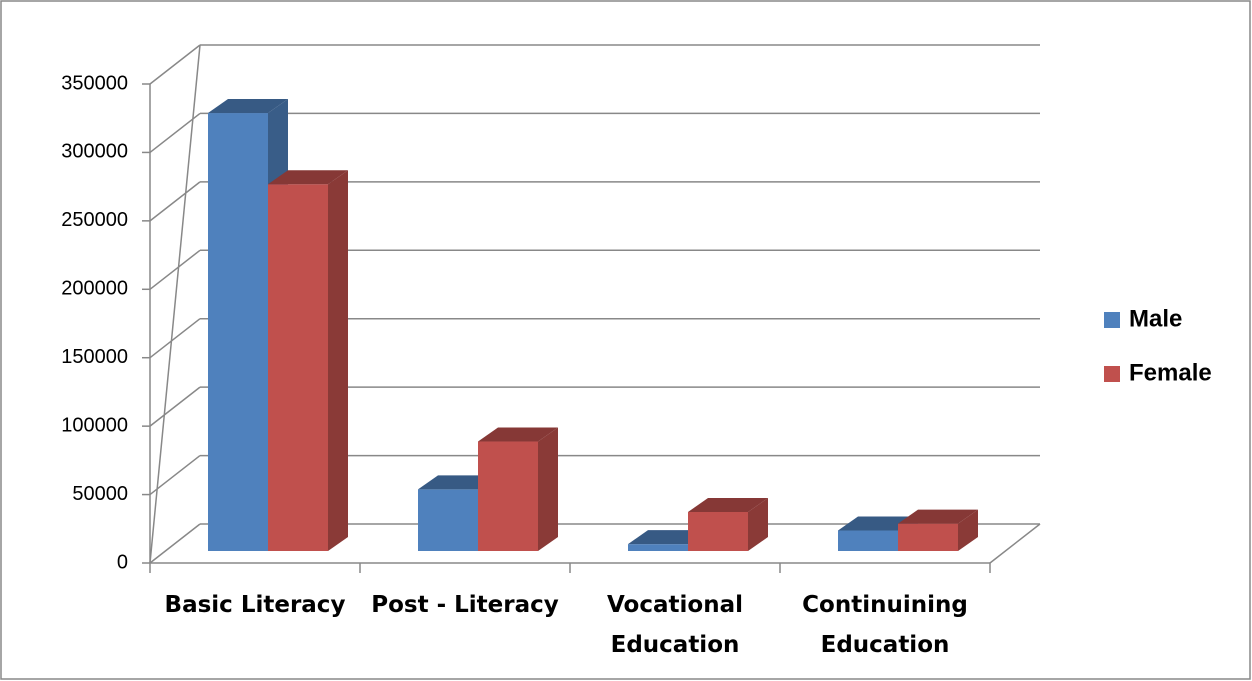 This screenshot has width=1252, height=681. I want to click on x-tick-label: Continuining Education, so click(885, 625).